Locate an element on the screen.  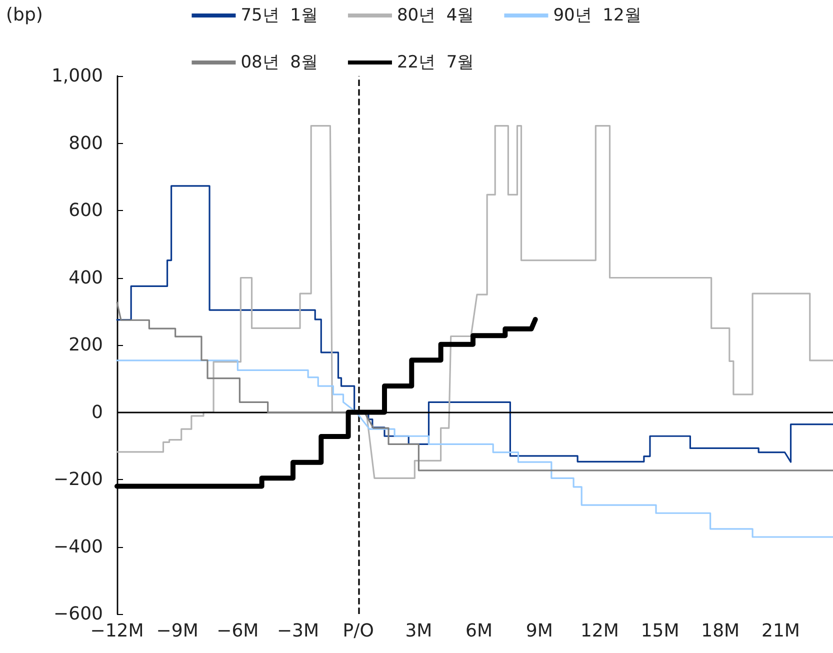
y-tick-label: −400 is located at coordinates (78, 547).